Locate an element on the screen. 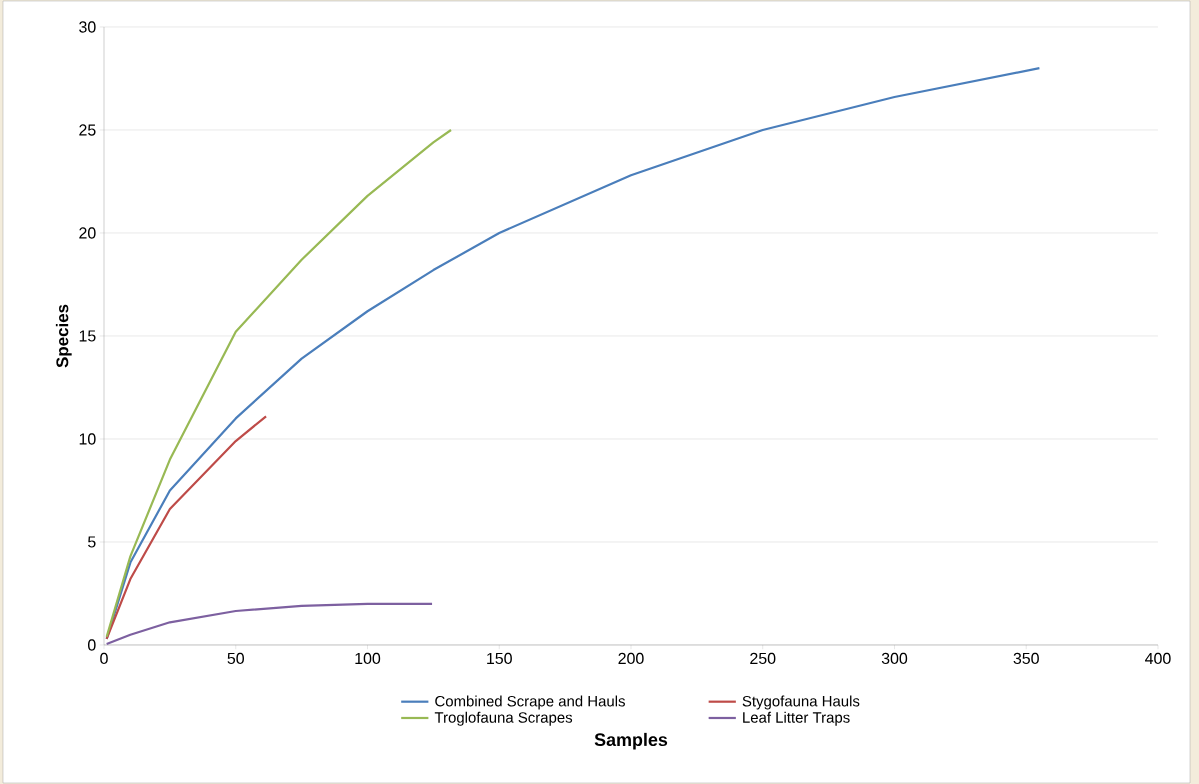 The image size is (1199, 784). y-tick-label: 20 is located at coordinates (87, 233).